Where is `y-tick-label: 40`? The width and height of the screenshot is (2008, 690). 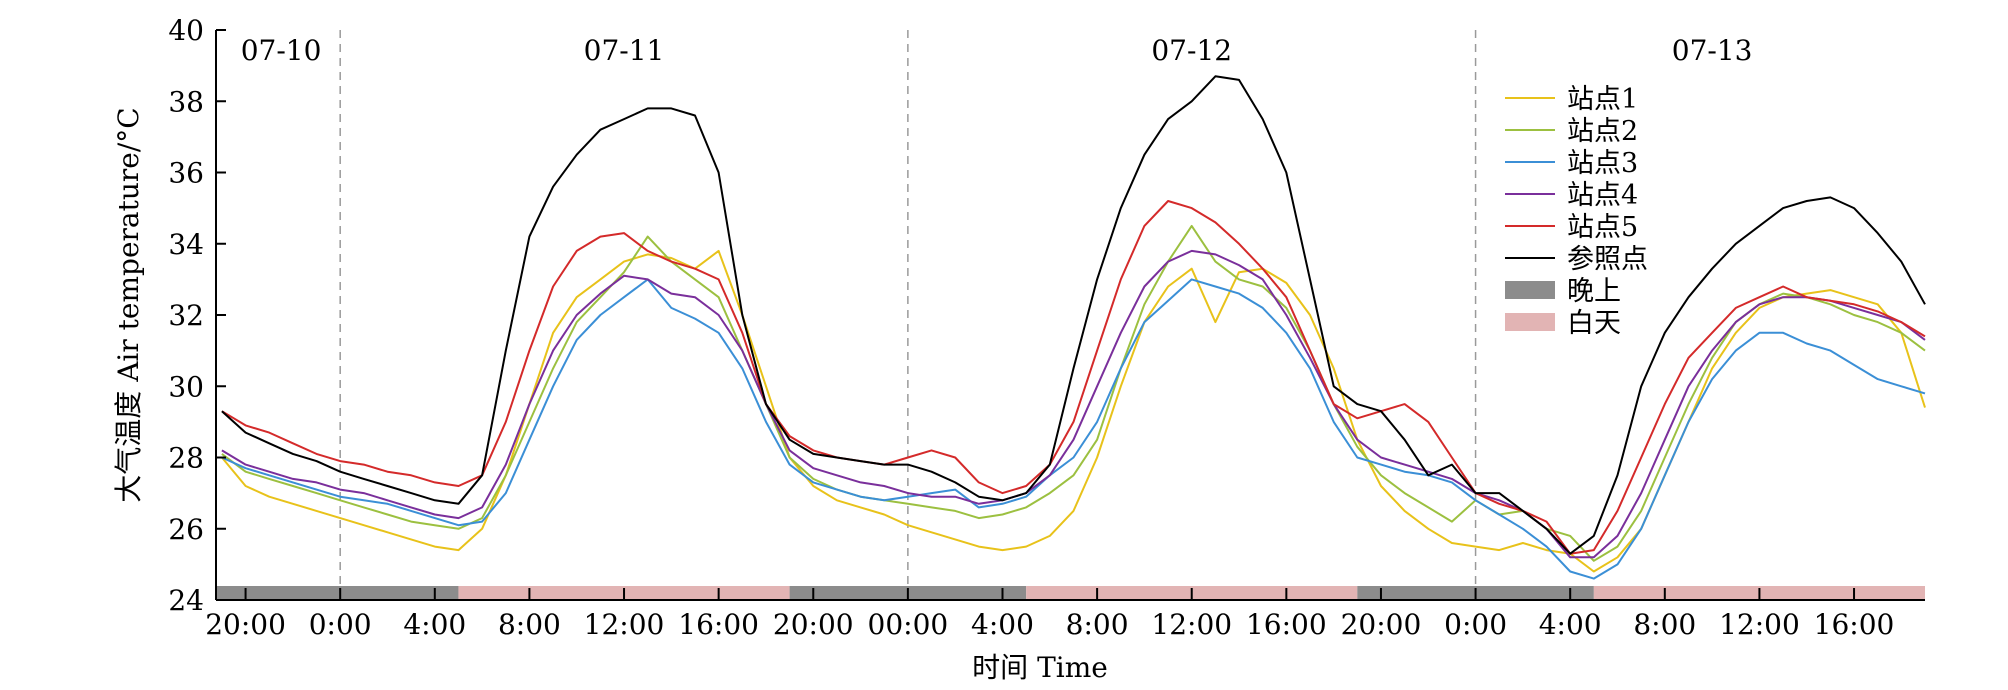
y-tick-label: 40 is located at coordinates (186, 30).